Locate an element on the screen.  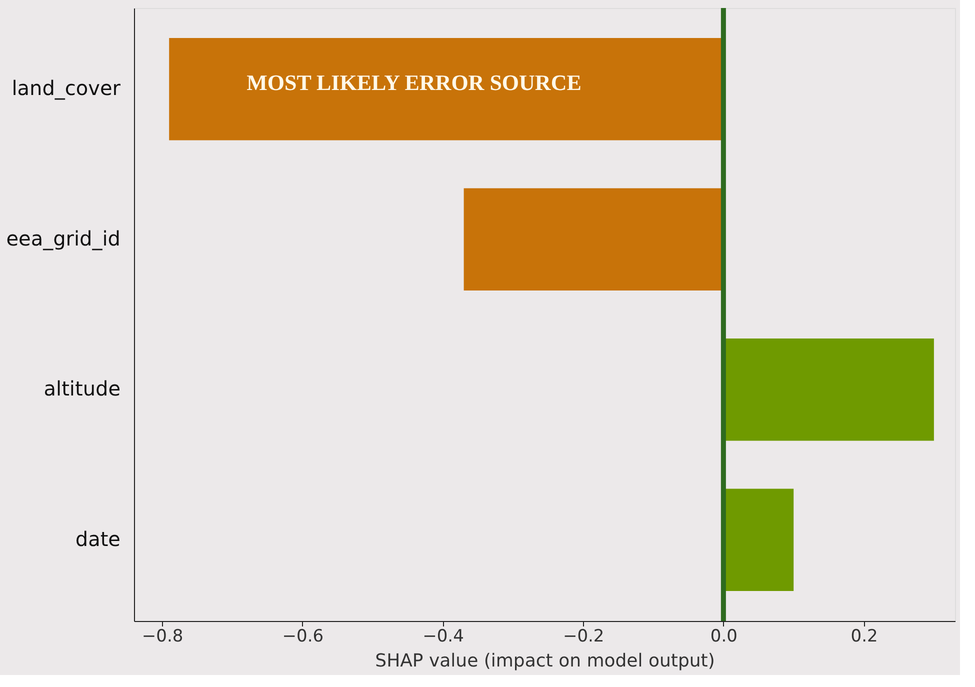
y-tick-label: land_cover is located at coordinates (67, 88).